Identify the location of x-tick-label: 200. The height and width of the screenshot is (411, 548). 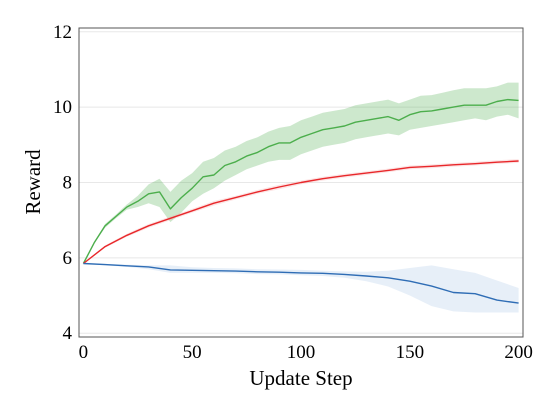
(518, 352).